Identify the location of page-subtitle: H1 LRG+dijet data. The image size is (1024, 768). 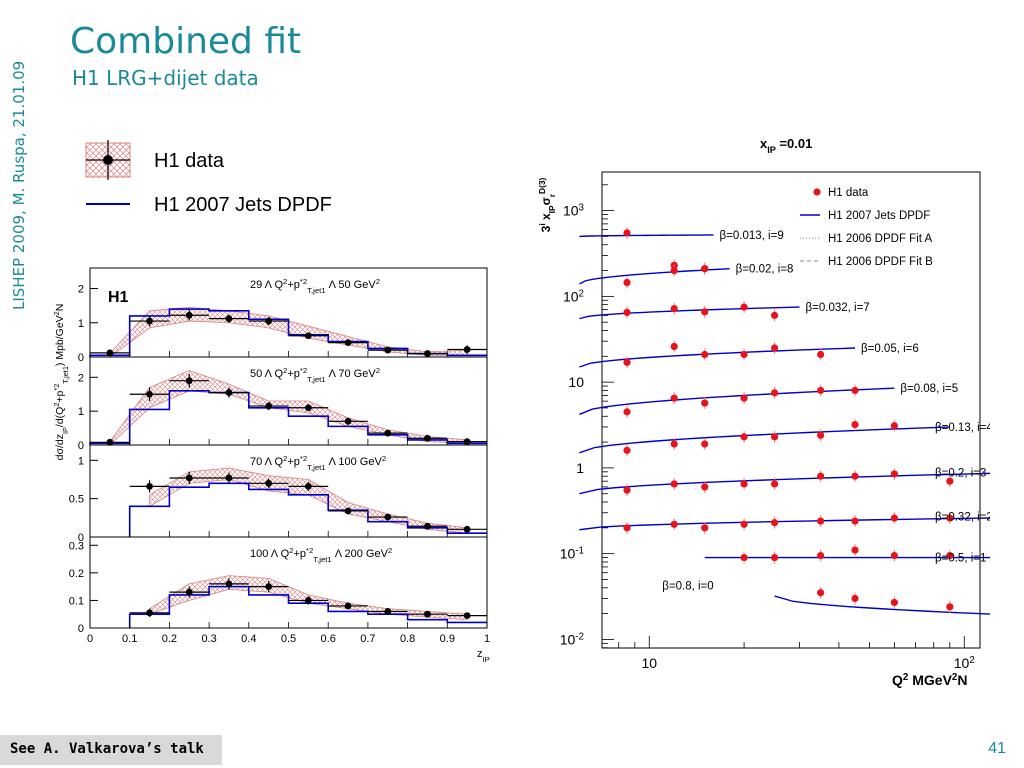
(165, 78).